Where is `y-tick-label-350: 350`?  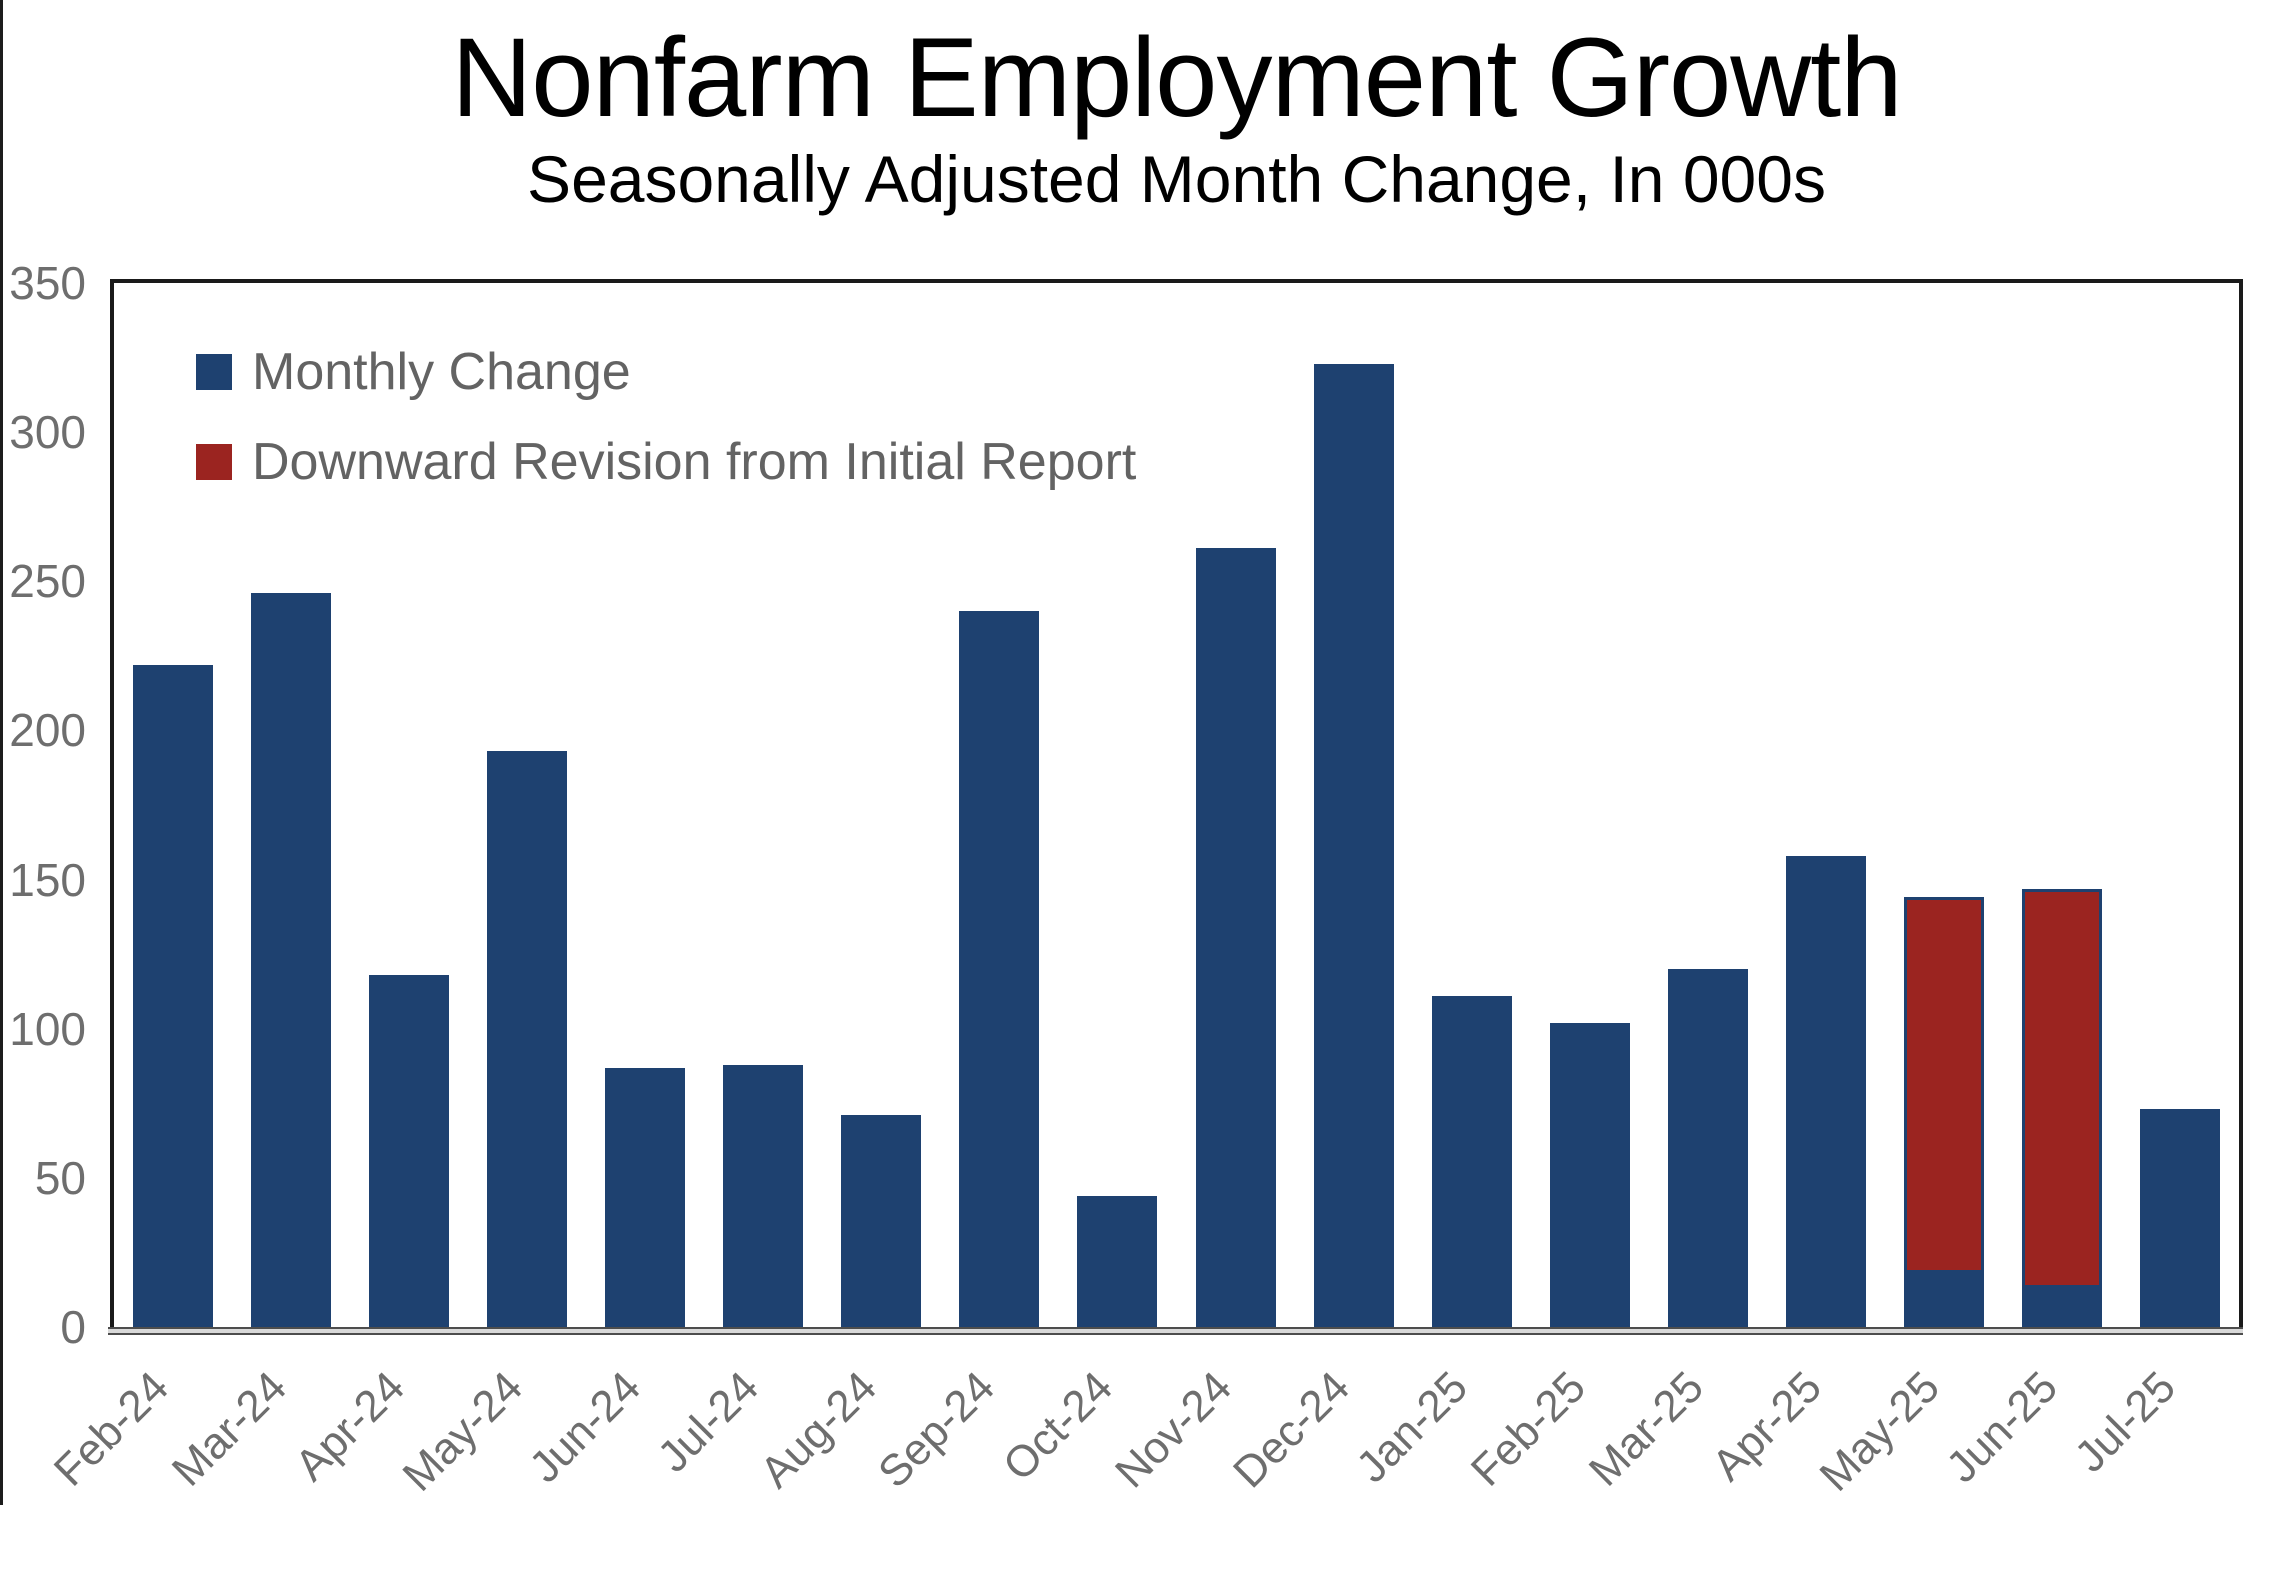
y-tick-label-350: 350 is located at coordinates (47, 283).